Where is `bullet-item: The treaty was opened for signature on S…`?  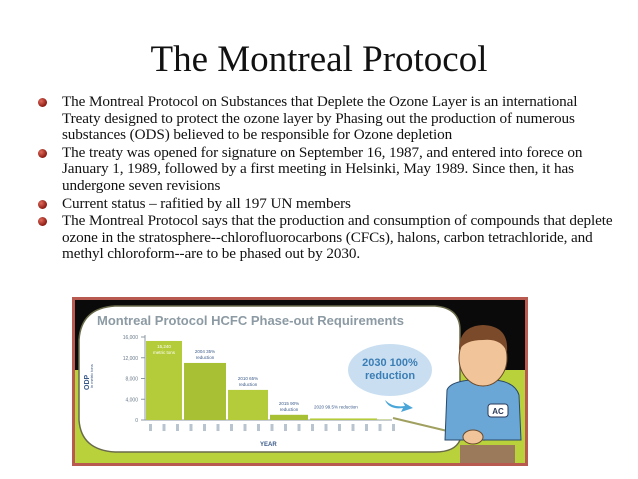 bullet-item: The treaty was opened for signature on S… is located at coordinates (326, 169).